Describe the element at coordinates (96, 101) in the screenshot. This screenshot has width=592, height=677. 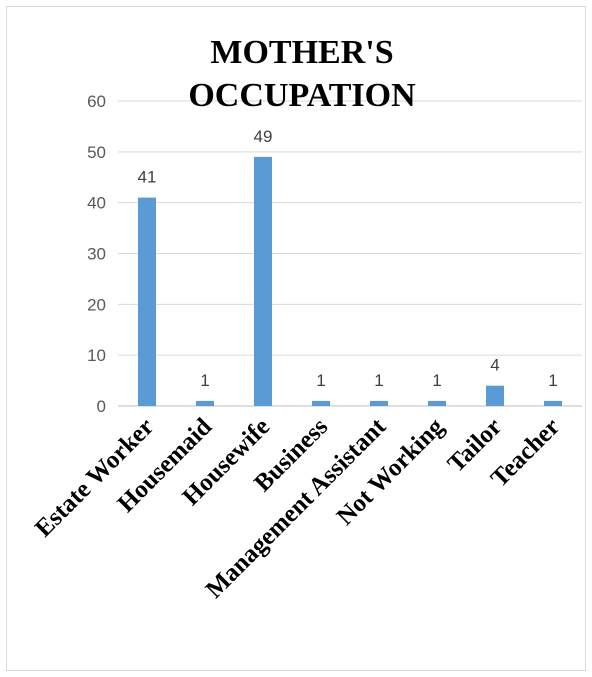
I see `y-tick-label: 60` at that location.